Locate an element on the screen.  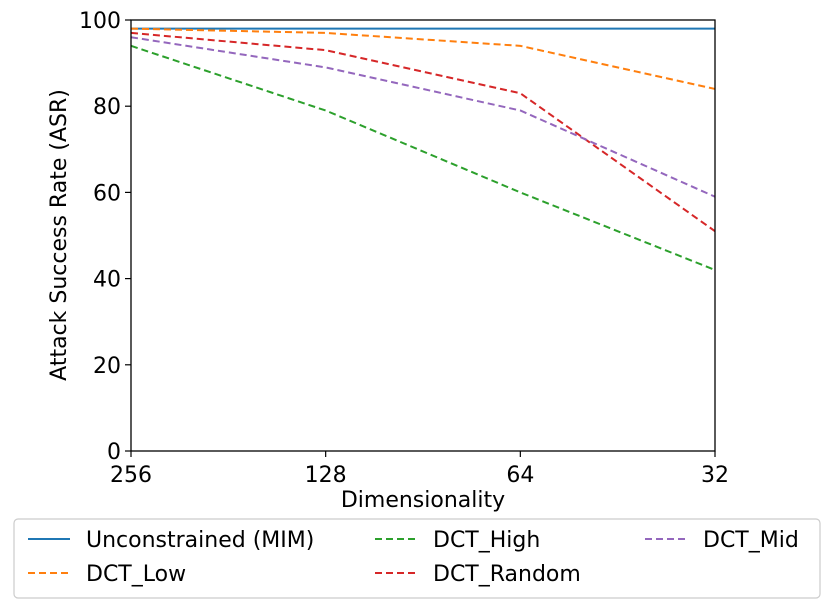
legend-label: DCT_Mid is located at coordinates (751, 540).